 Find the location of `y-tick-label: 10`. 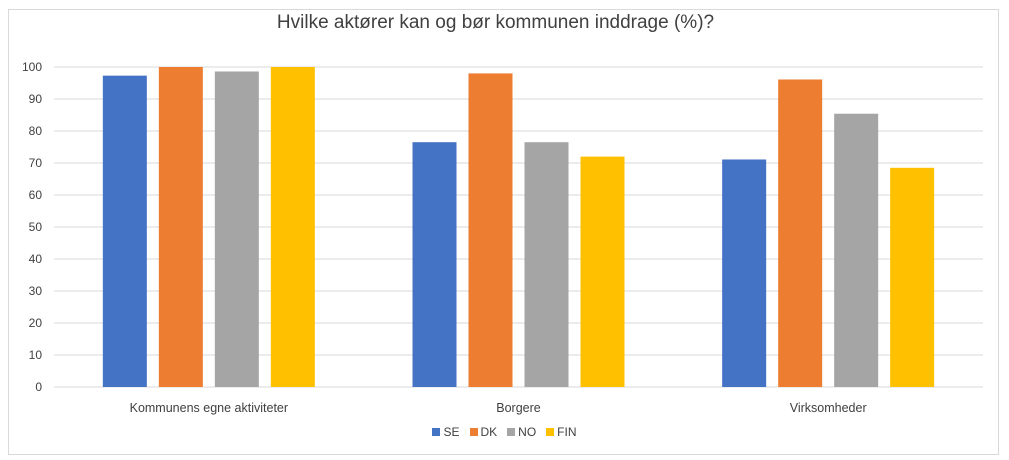

y-tick-label: 10 is located at coordinates (36, 355).